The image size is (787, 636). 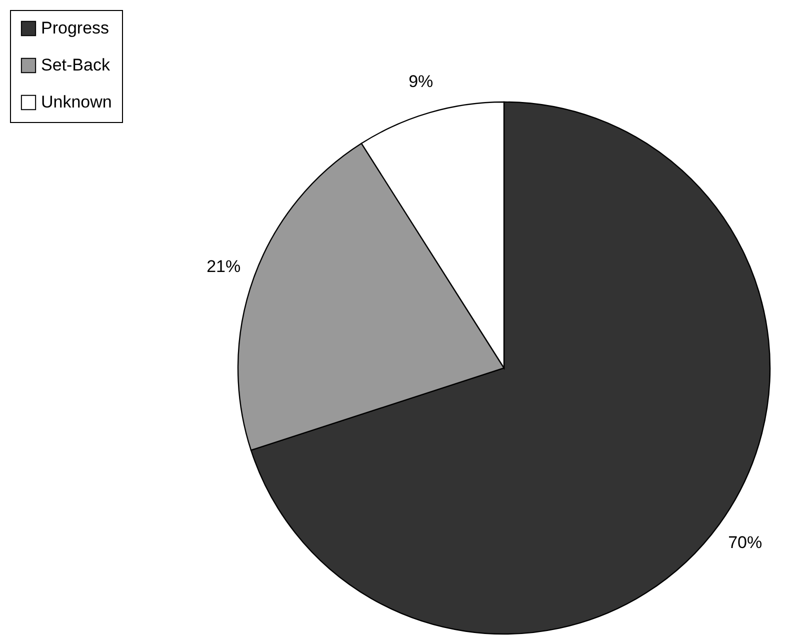 I want to click on legend-label: Set-Back, so click(x=75, y=65).